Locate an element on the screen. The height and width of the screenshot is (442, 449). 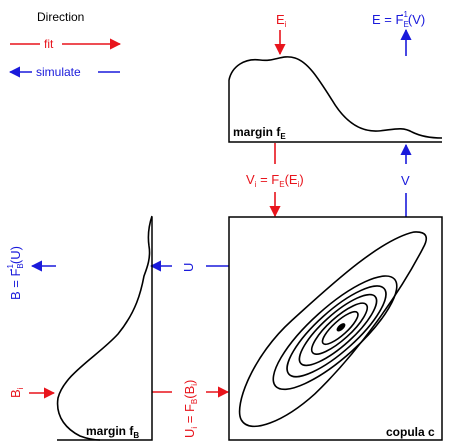
margin-fb-axes is located at coordinates (105, 329).